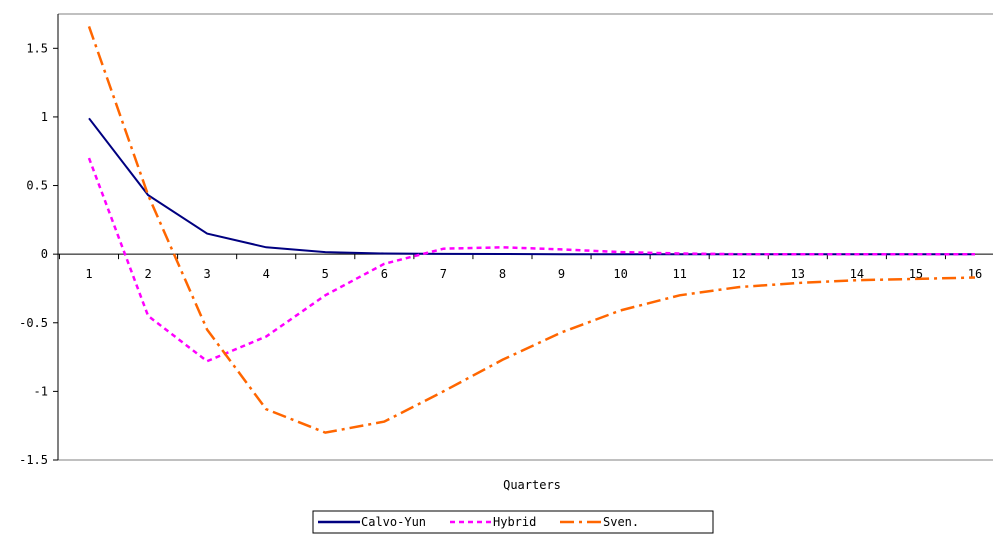 The image size is (993, 535). Describe the element at coordinates (44, 254) in the screenshot. I see `y-tick-label: 0` at that location.